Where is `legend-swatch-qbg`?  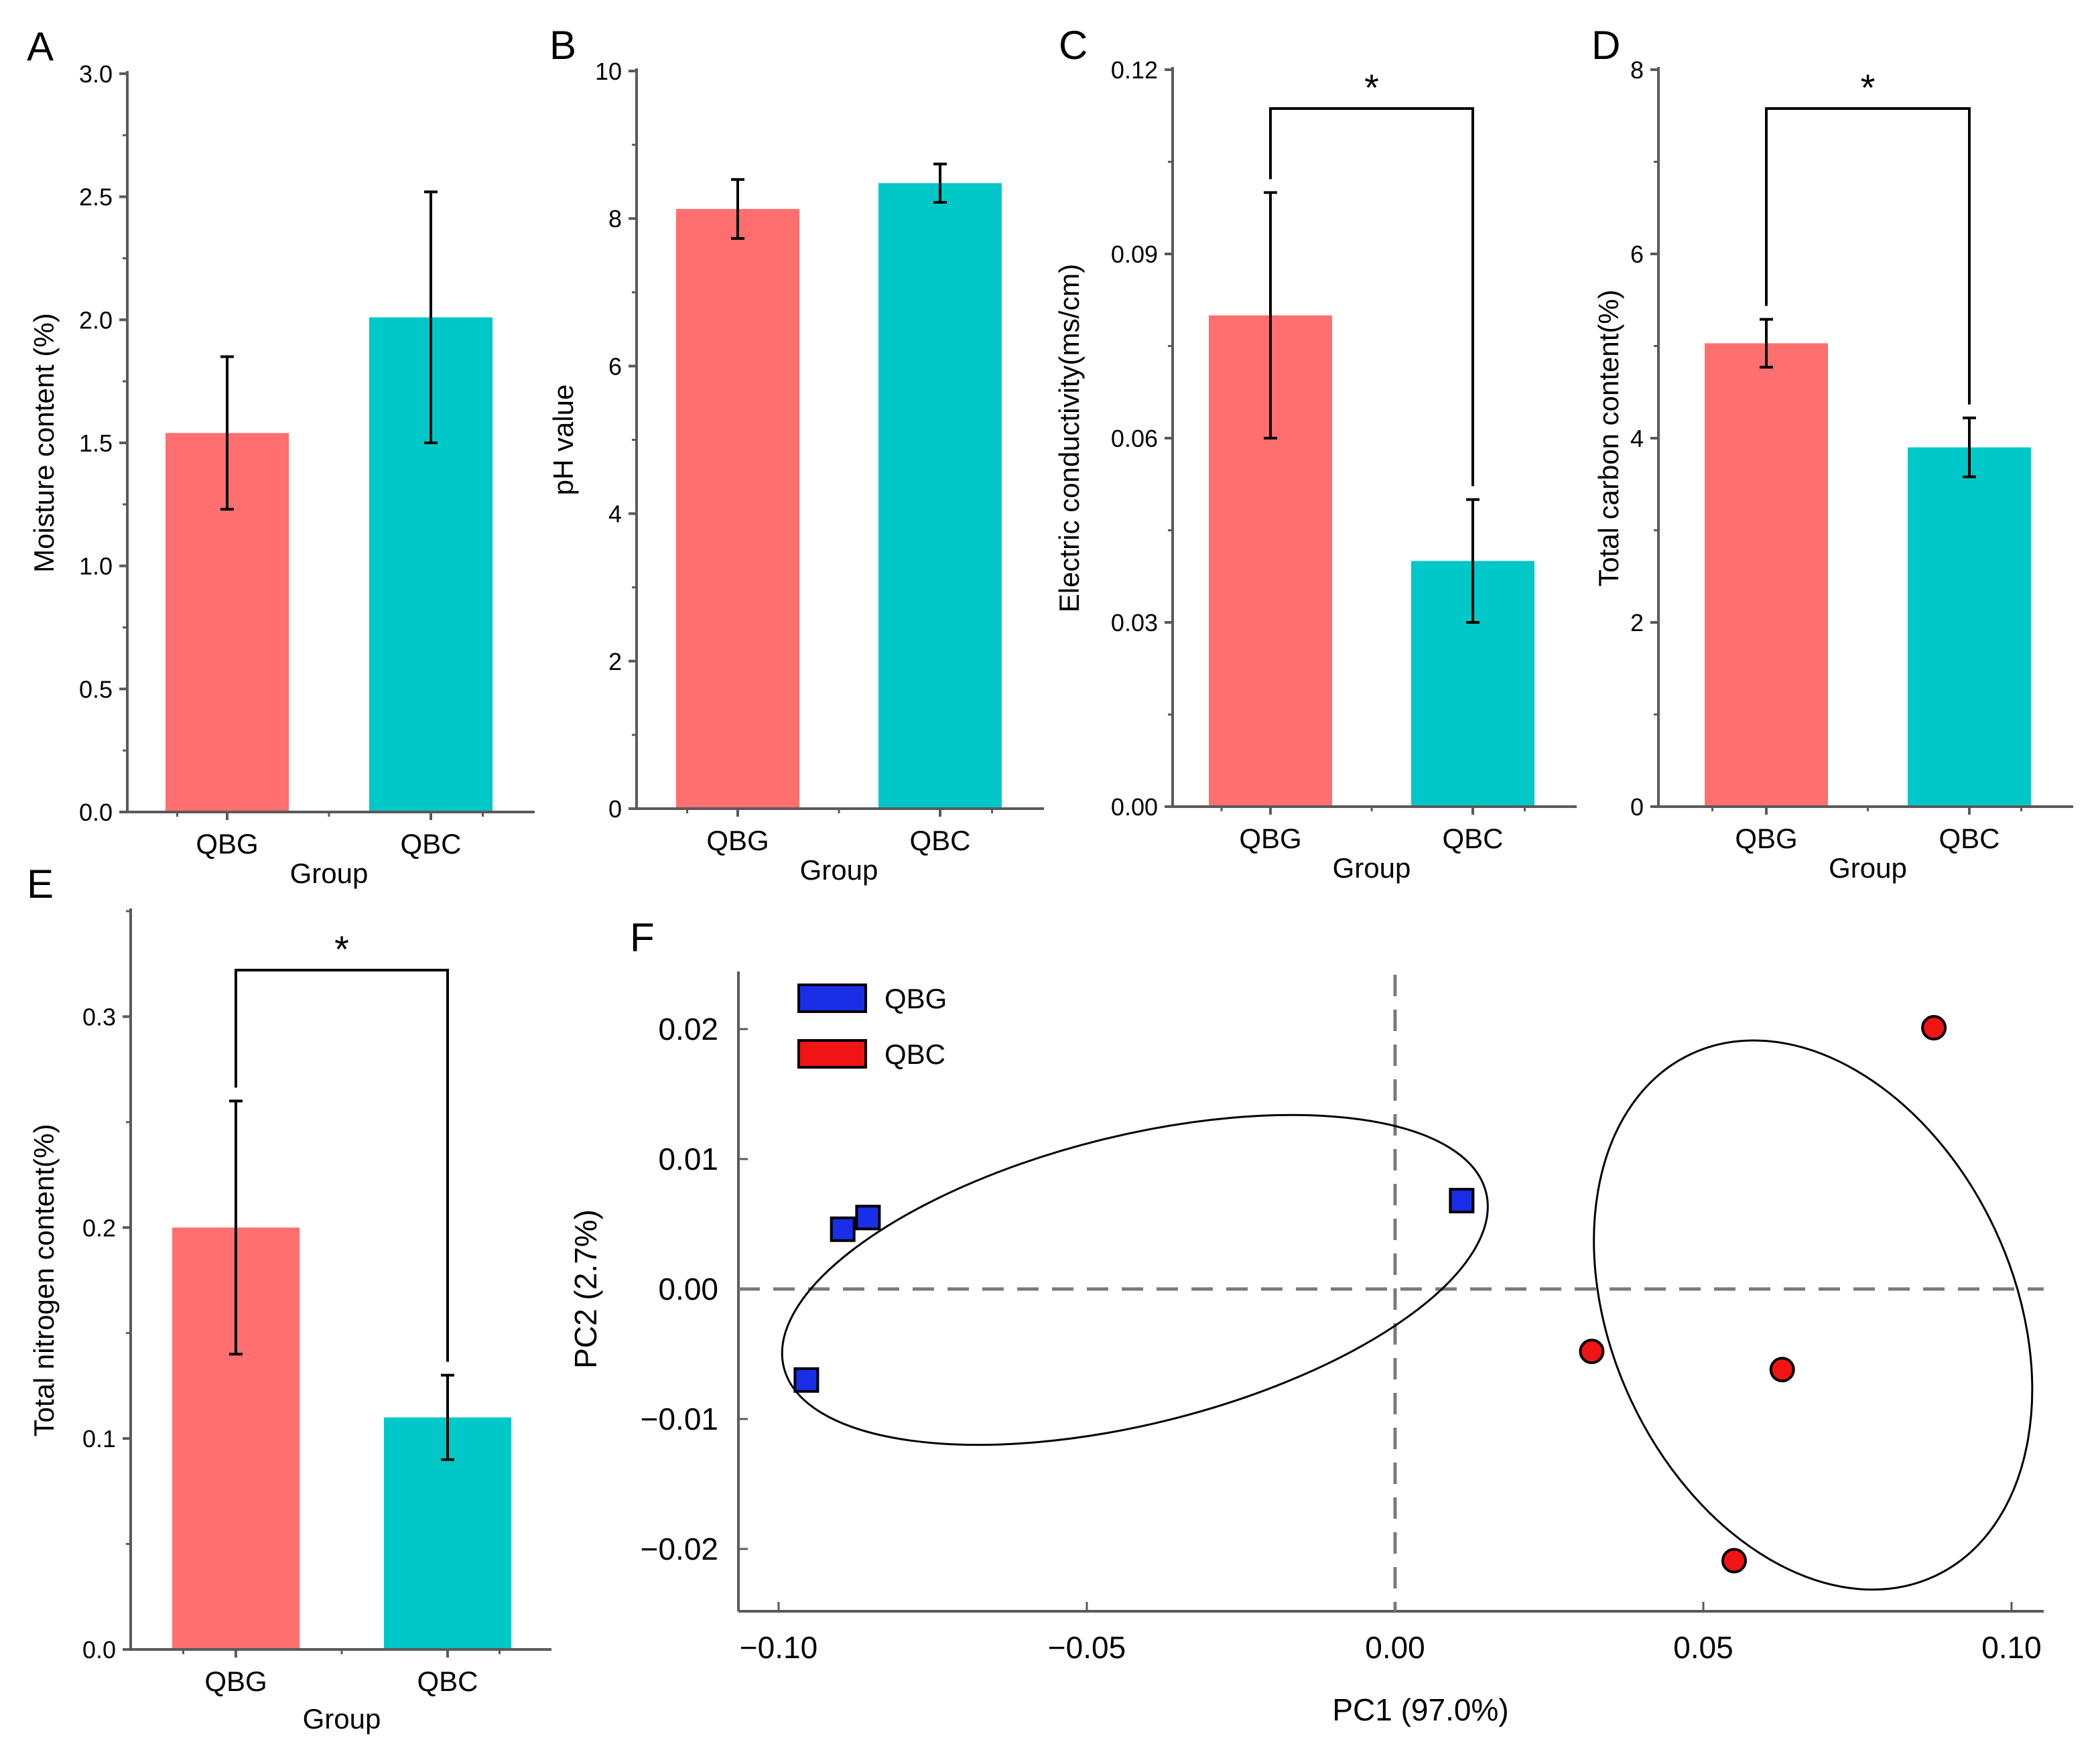
legend-swatch-qbg is located at coordinates (832, 999).